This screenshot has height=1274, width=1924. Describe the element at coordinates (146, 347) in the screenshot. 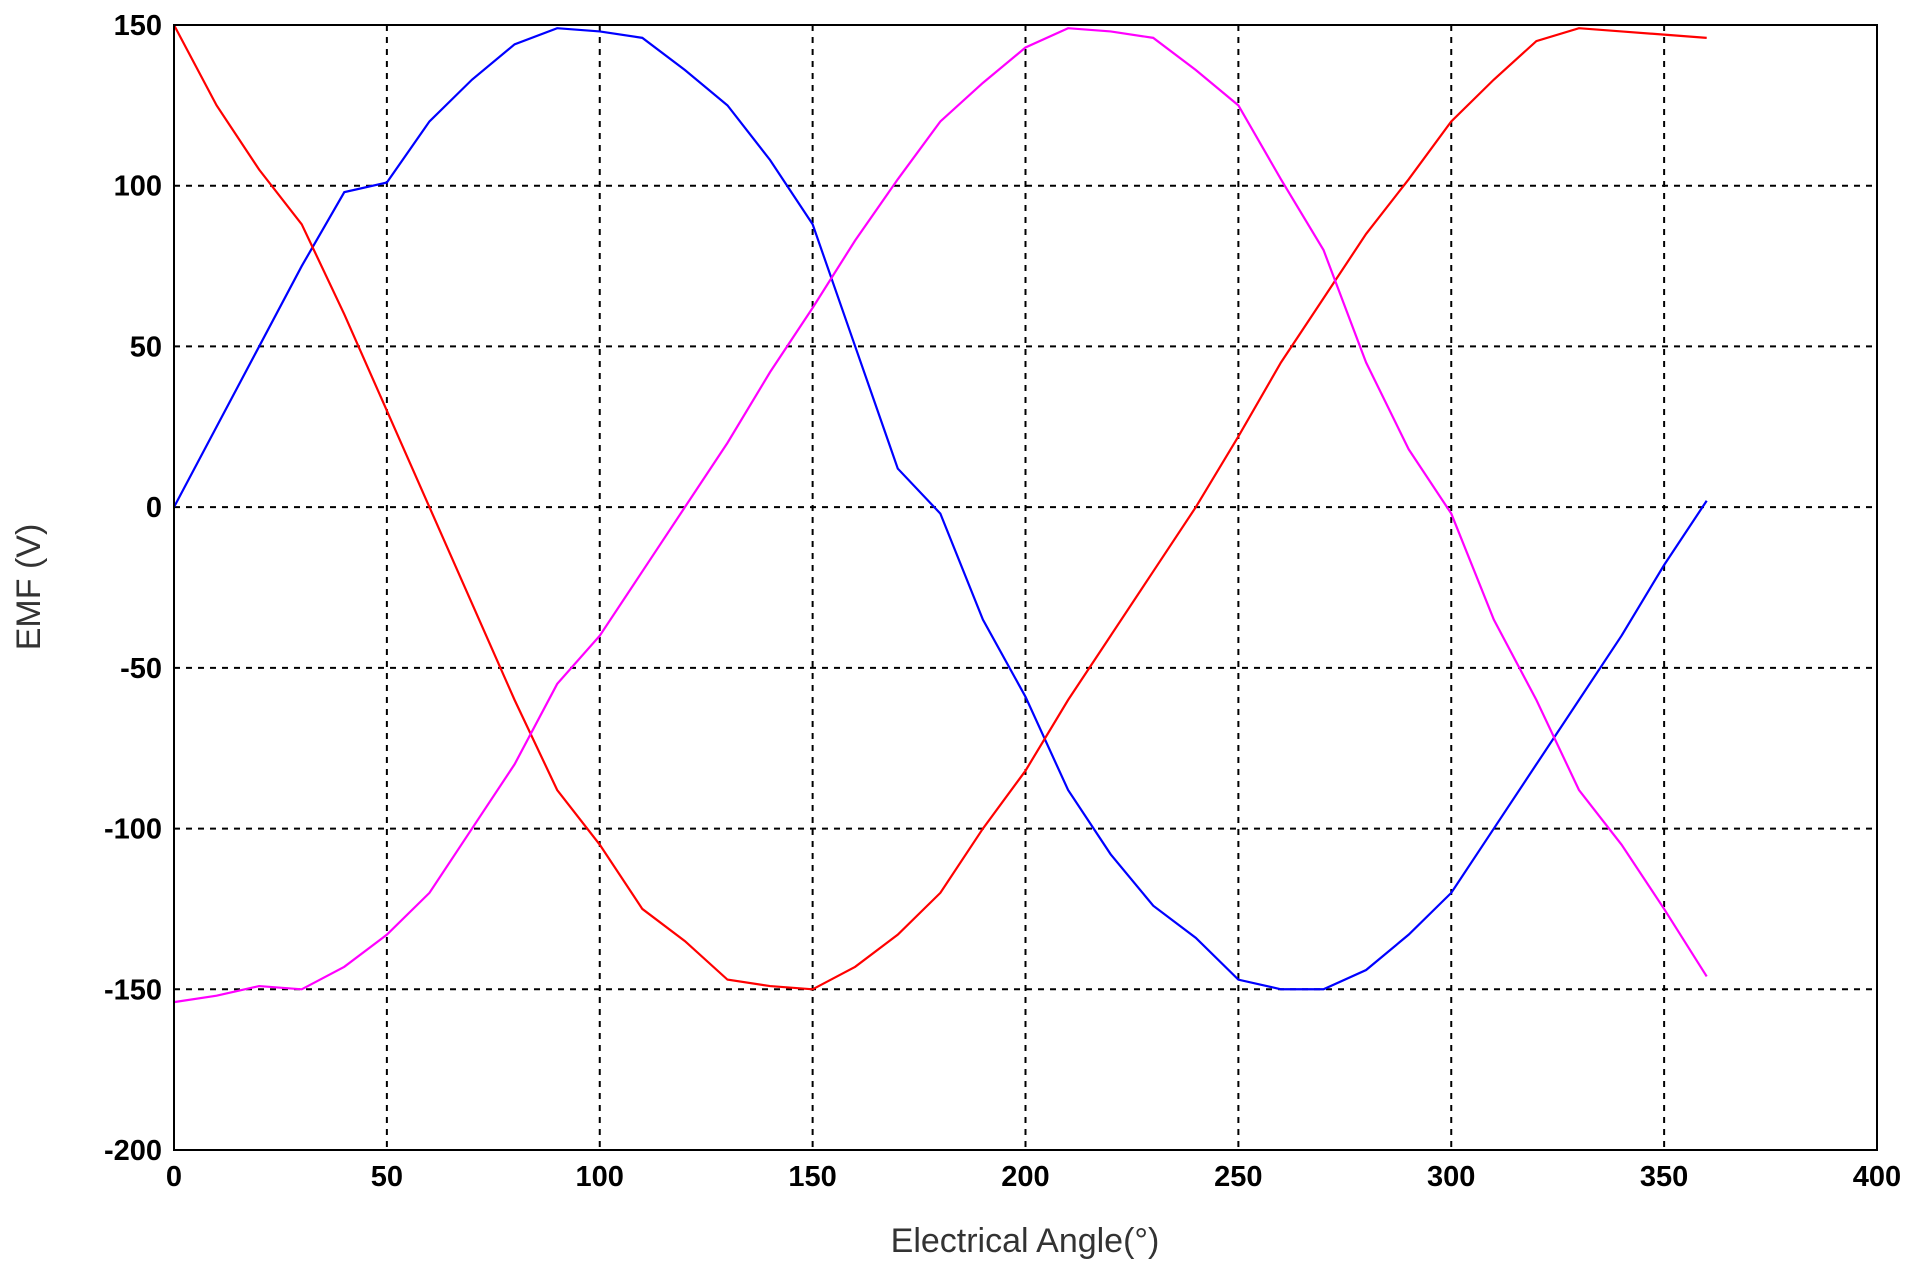

I see `y-tick-label: 50` at that location.